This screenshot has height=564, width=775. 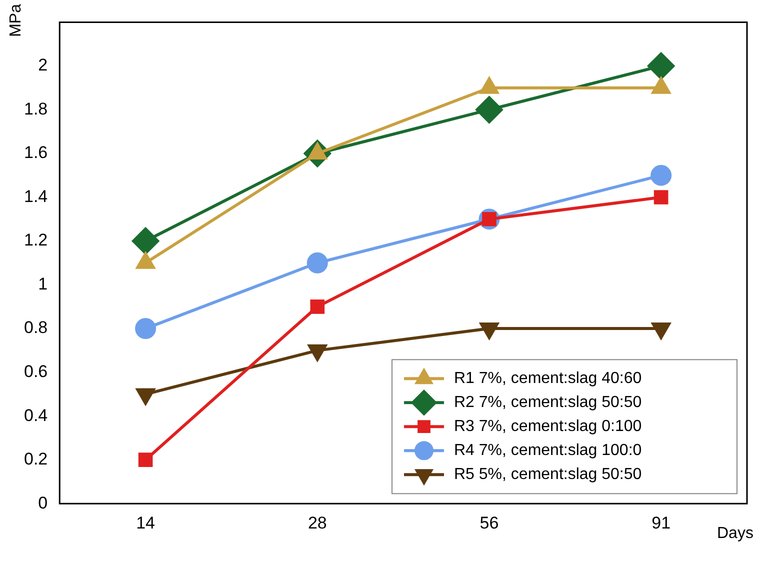 What do you see at coordinates (36, 152) in the screenshot?
I see `y-tick-label: 1.6` at bounding box center [36, 152].